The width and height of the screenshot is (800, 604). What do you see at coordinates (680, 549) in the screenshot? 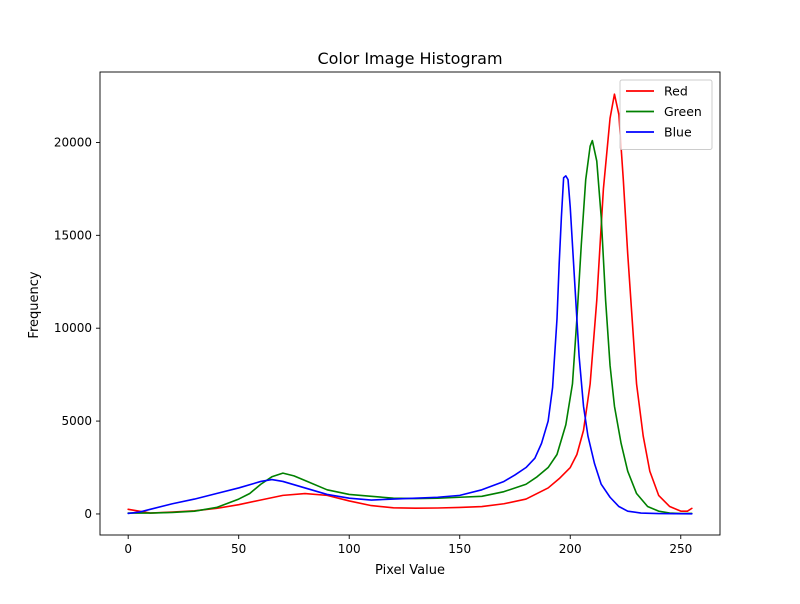
I see `x-tick-label: 250` at bounding box center [680, 549].